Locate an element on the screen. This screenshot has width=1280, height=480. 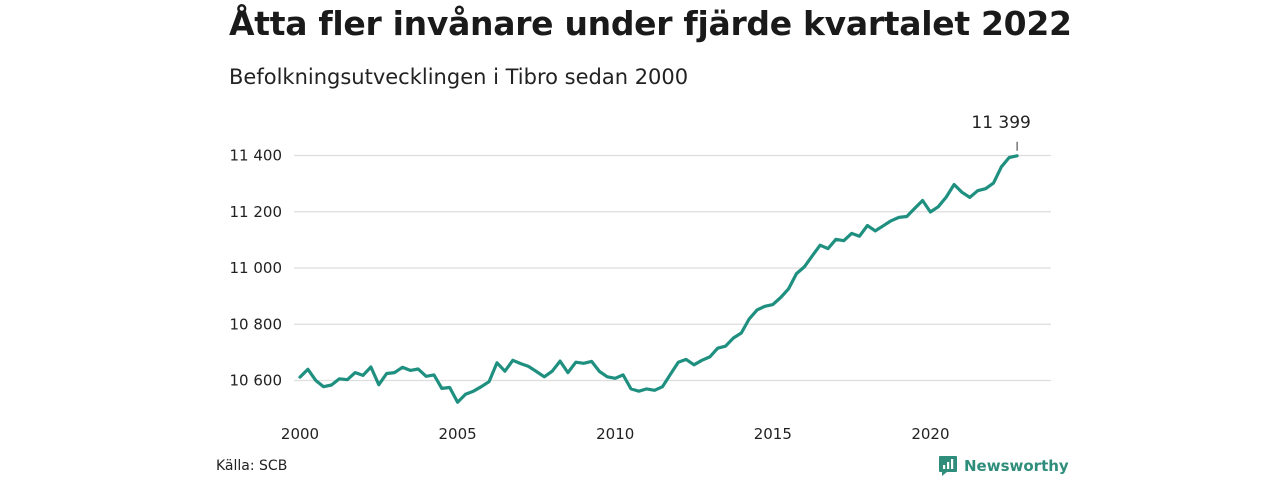
y-tick-label: 11 000 is located at coordinates (256, 268).